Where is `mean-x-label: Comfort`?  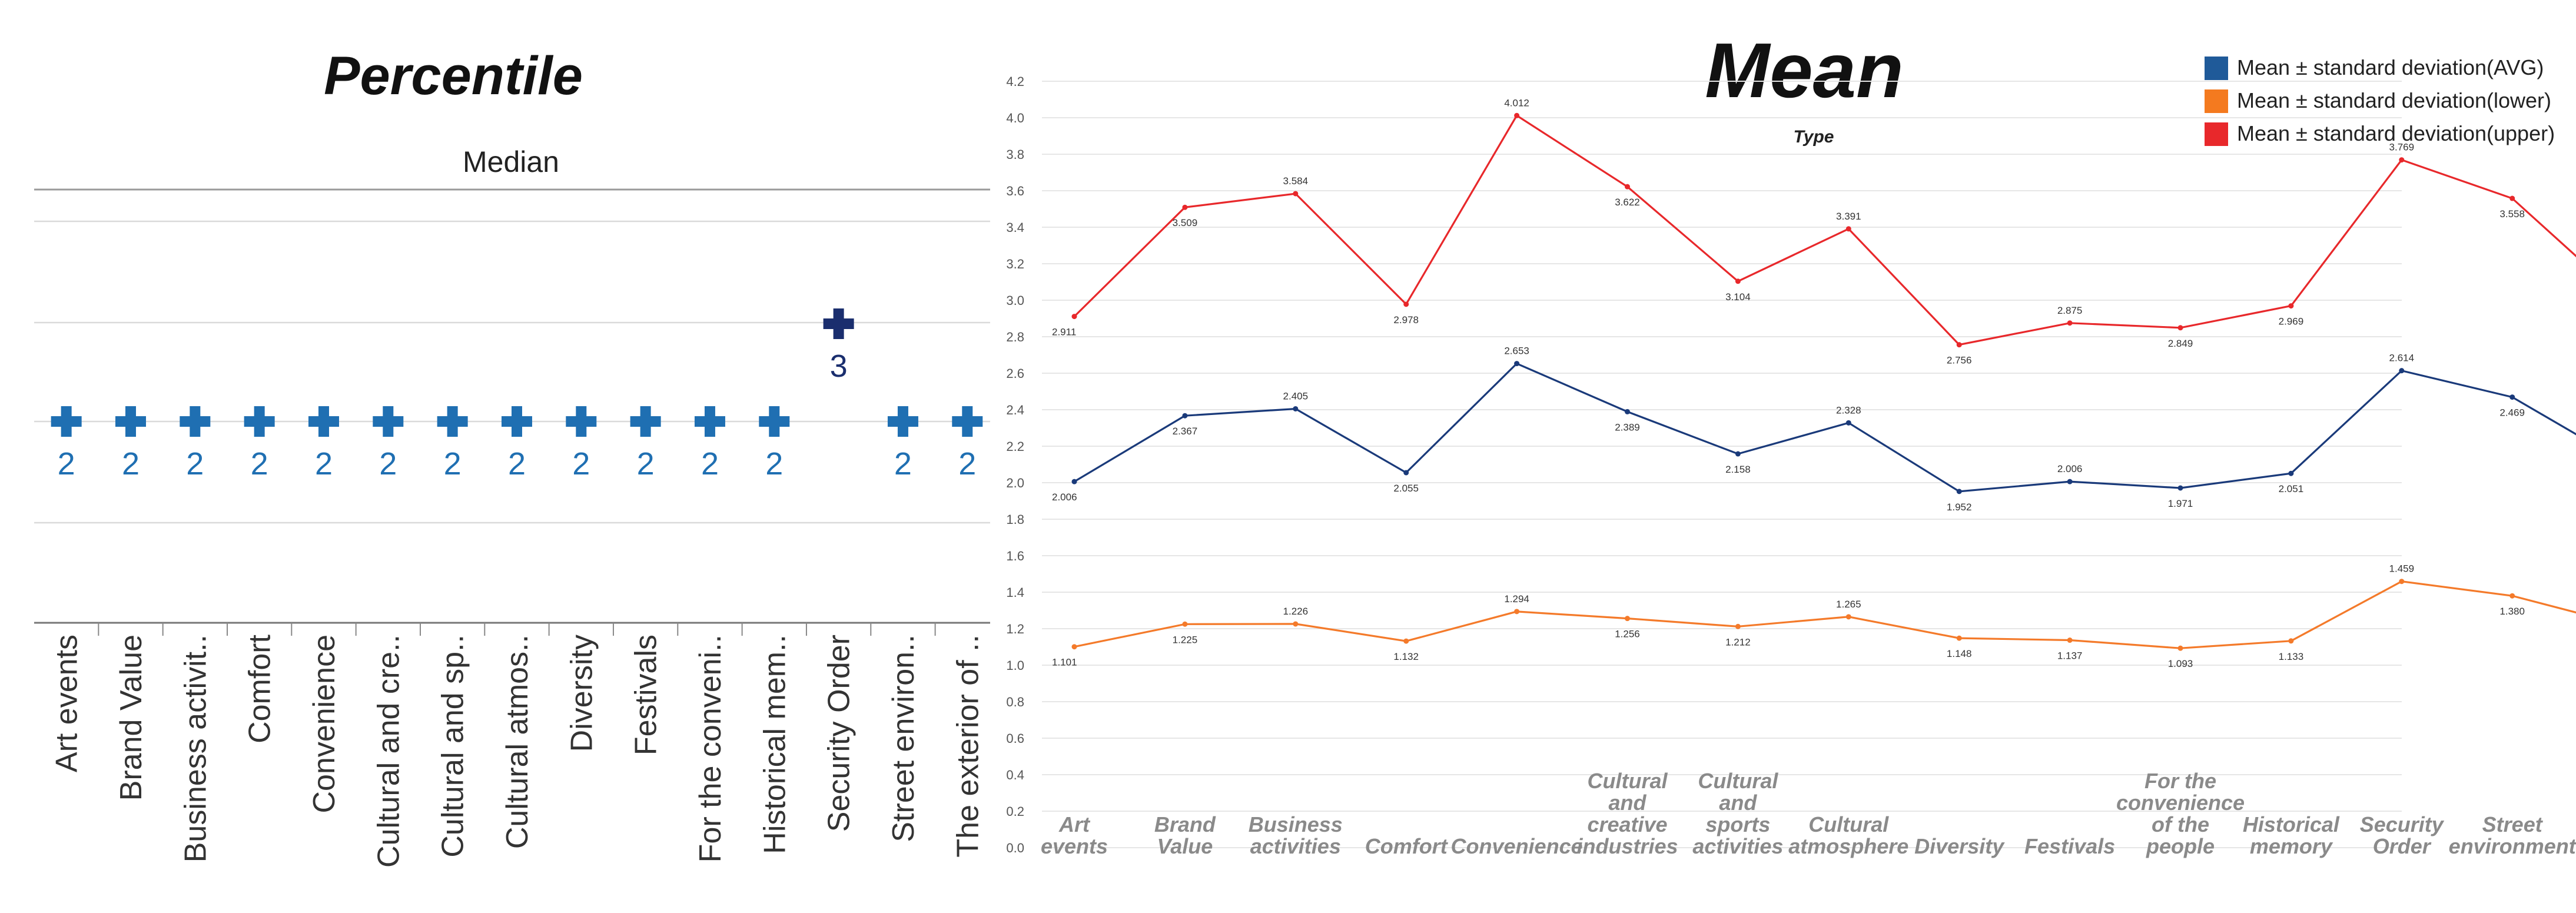 mean-x-label: Comfort is located at coordinates (1407, 846).